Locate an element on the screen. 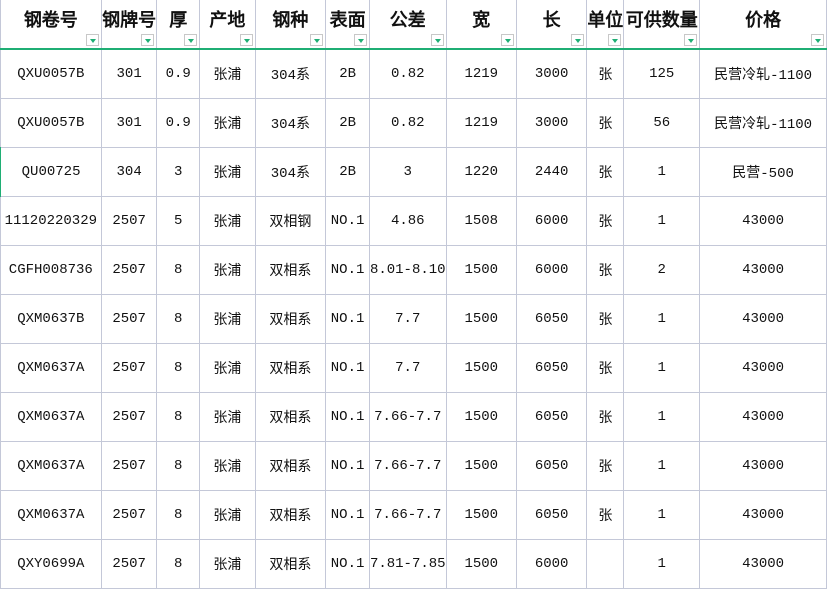  cell-length: 2440 is located at coordinates (551, 172).